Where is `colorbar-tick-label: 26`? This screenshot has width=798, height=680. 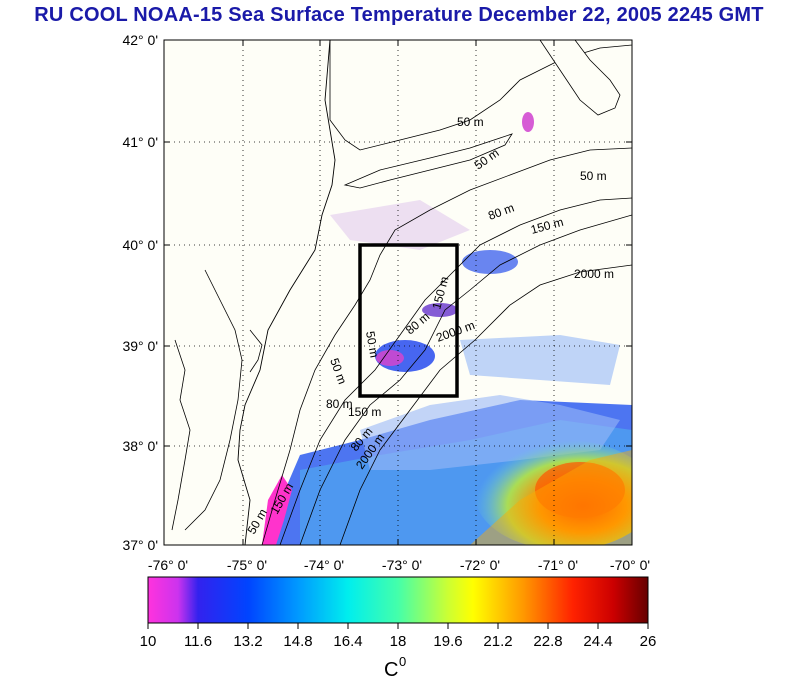 colorbar-tick-label: 26 is located at coordinates (648, 641).